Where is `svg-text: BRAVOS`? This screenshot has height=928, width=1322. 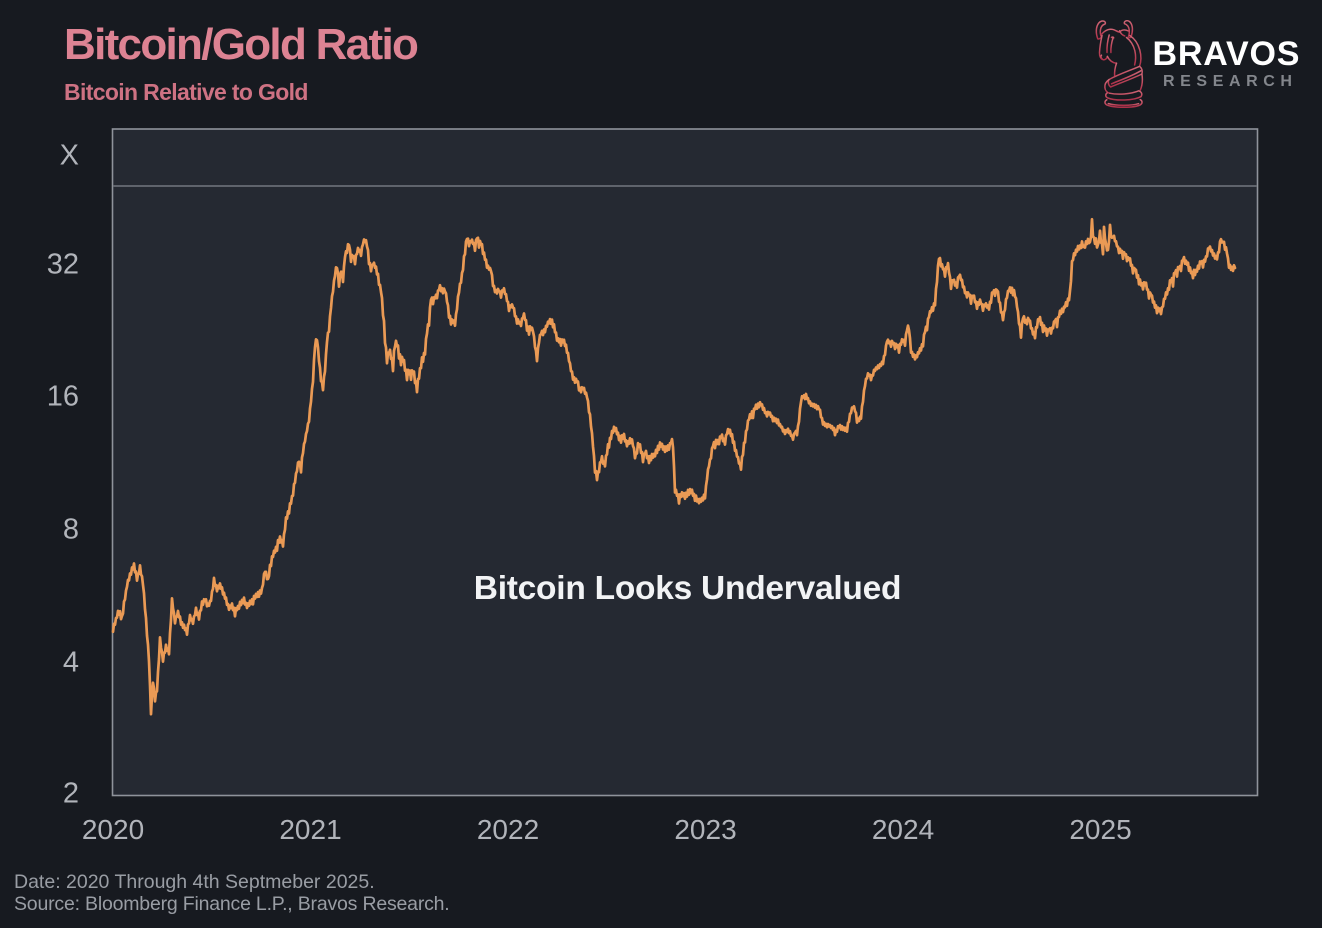 svg-text: BRAVOS is located at coordinates (1227, 54).